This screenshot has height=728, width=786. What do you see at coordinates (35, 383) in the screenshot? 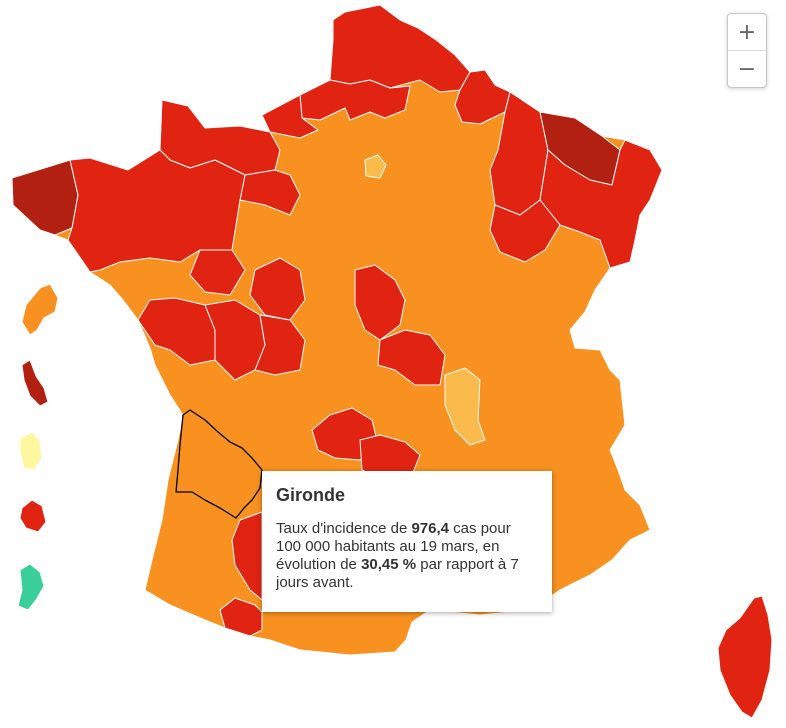
I see `dept-guadeloupe` at bounding box center [35, 383].